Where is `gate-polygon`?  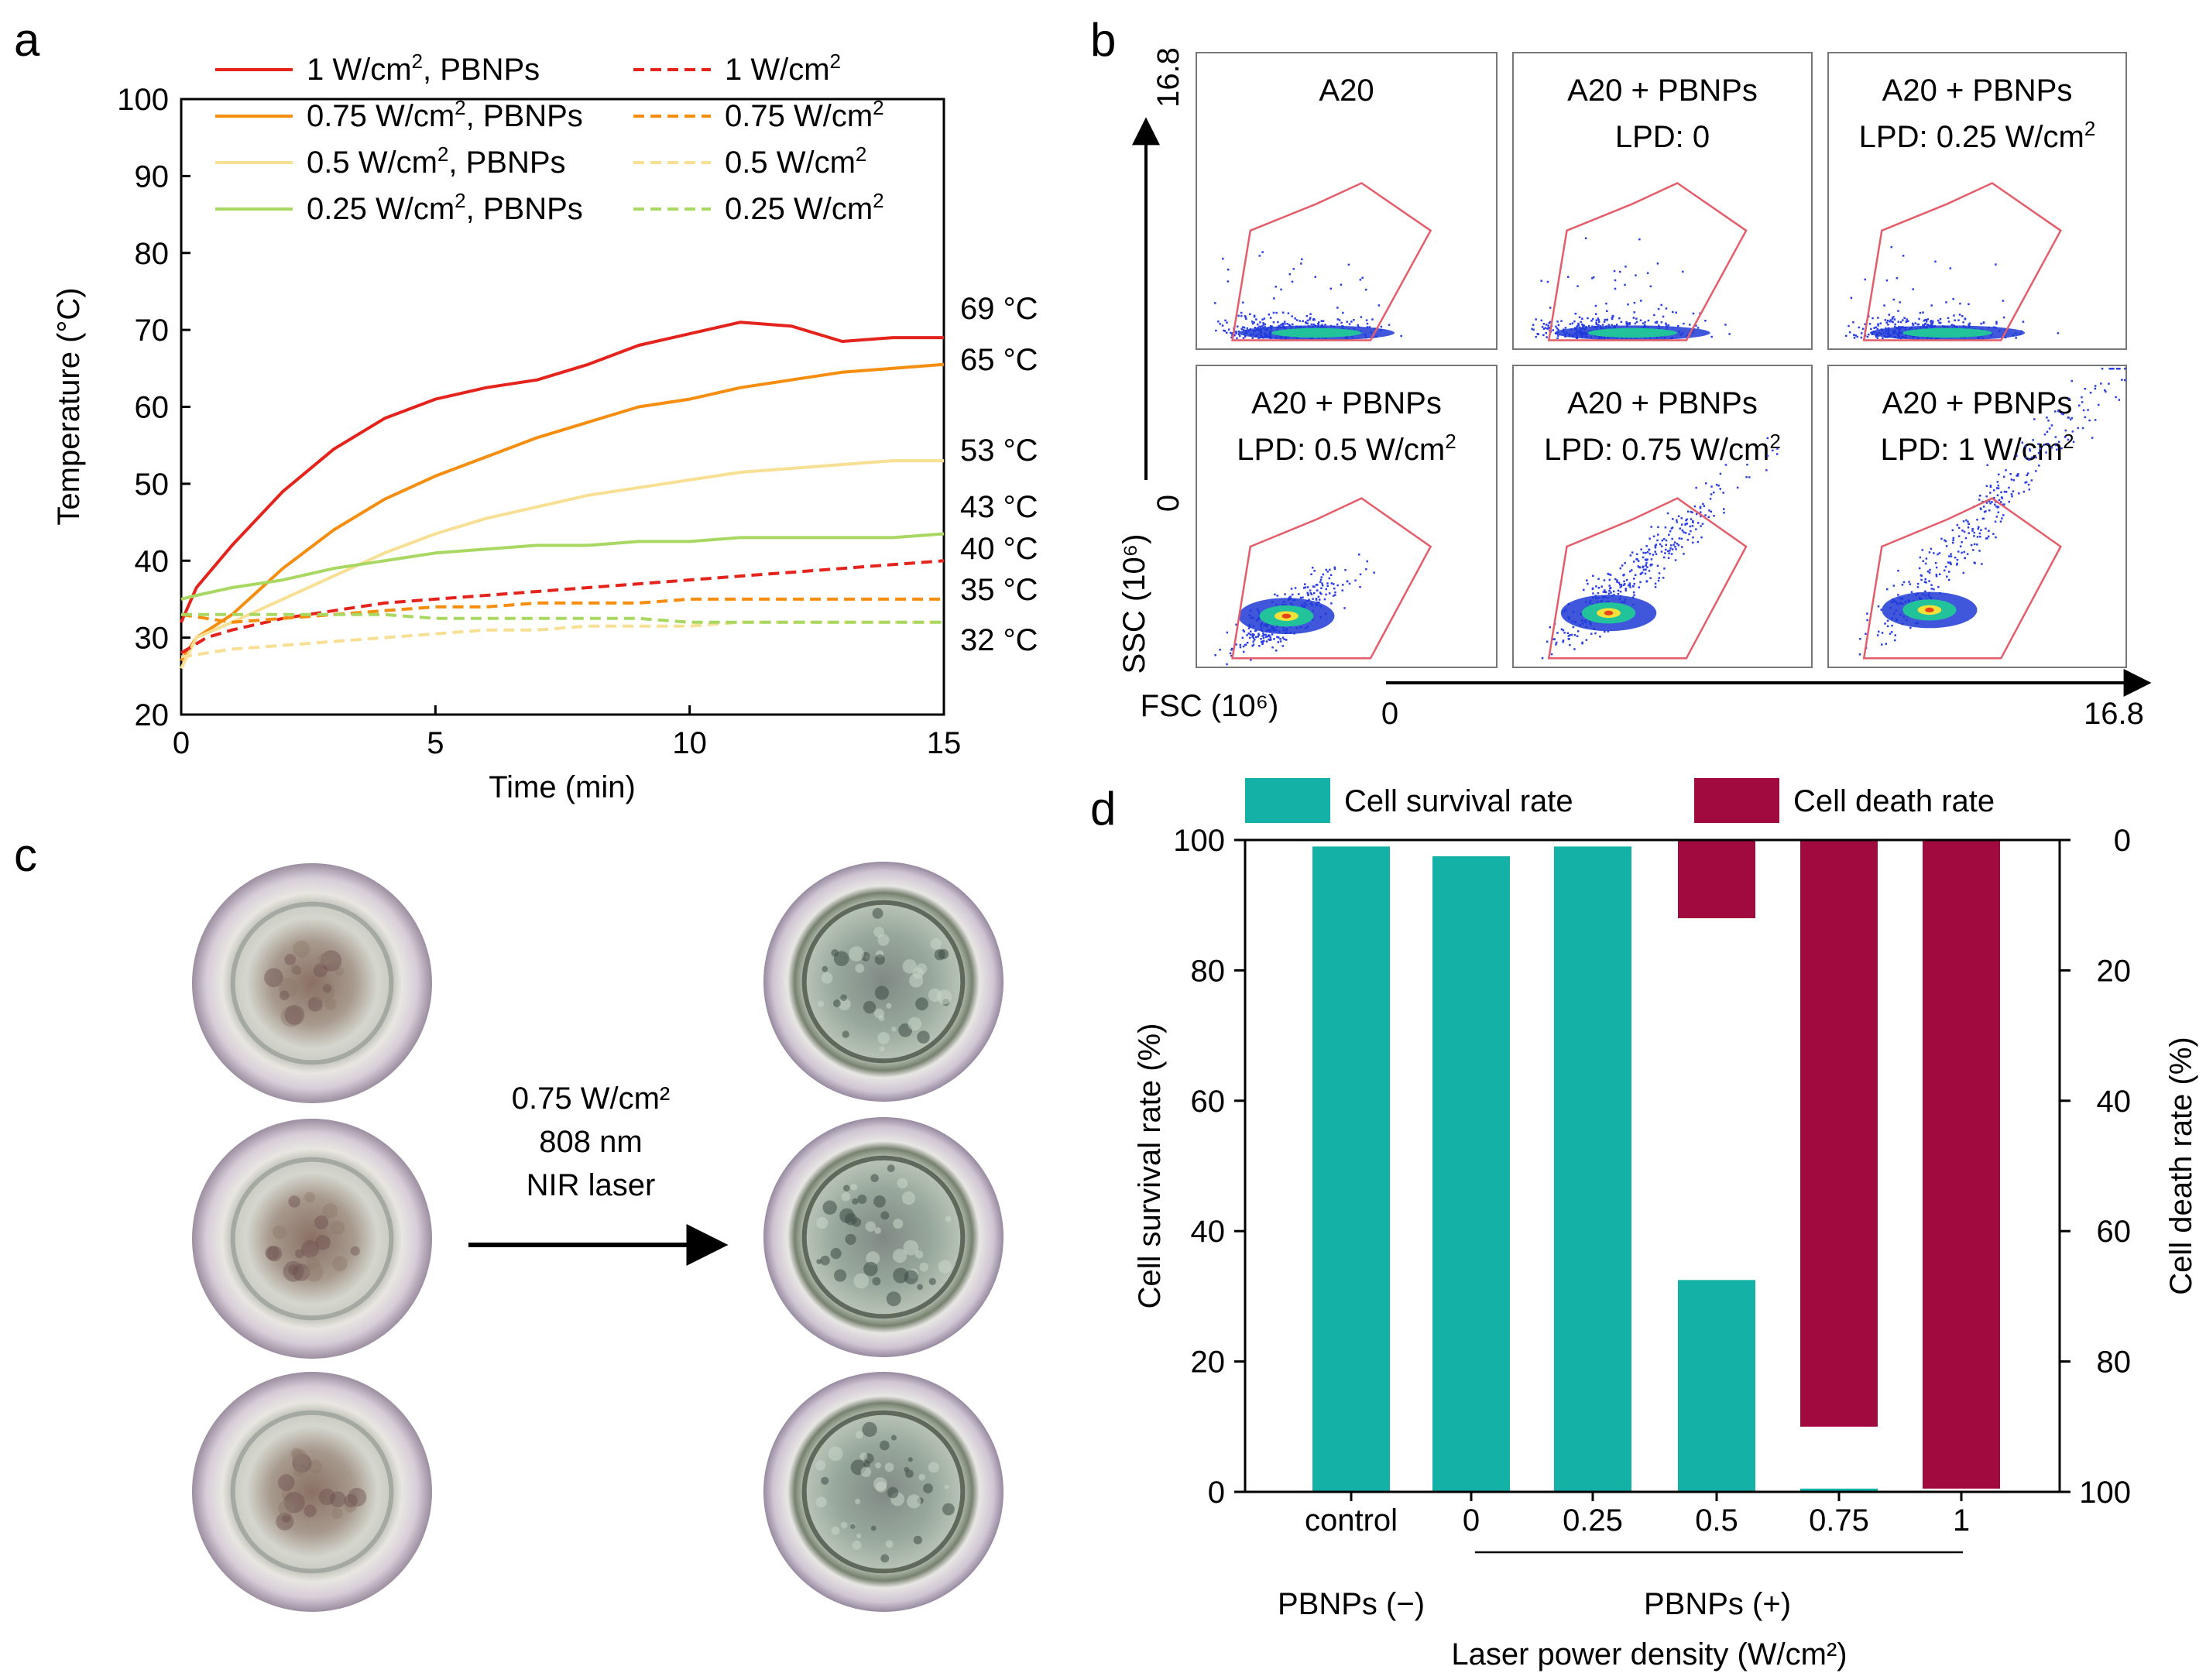
gate-polygon is located at coordinates (1647, 578).